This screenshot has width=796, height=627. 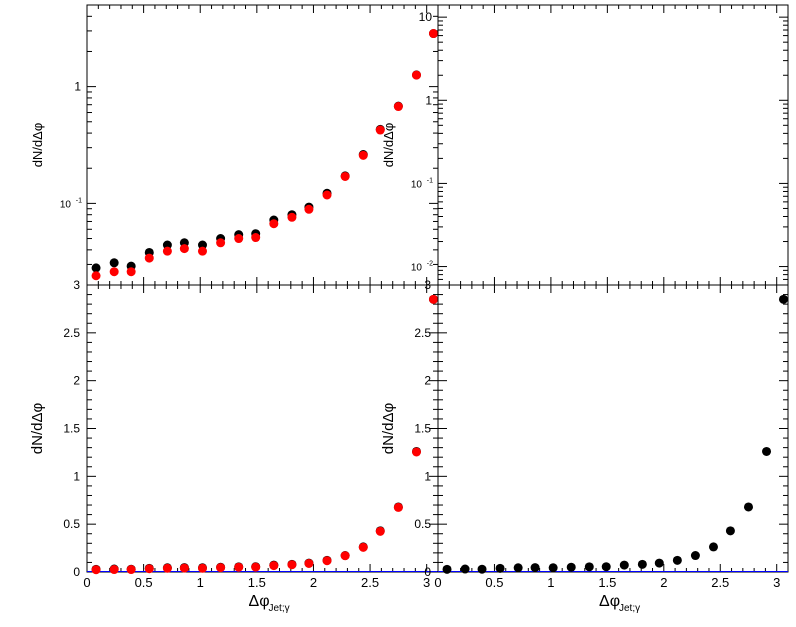 I want to click on x-tick-label: 2, so click(x=663, y=582).